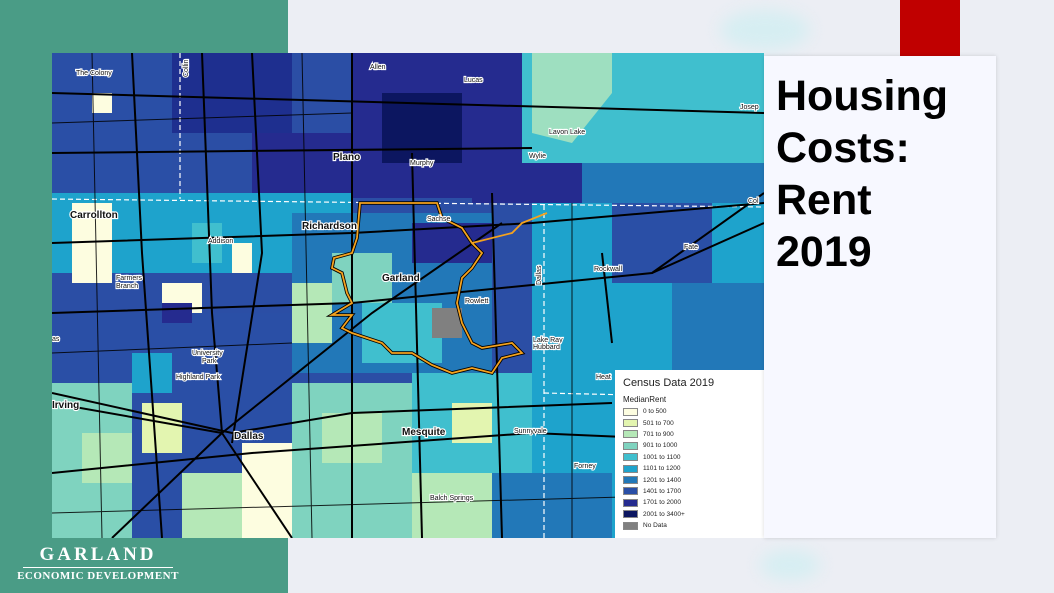  I want to click on legend-item: 1701 to 2000, so click(654, 502).